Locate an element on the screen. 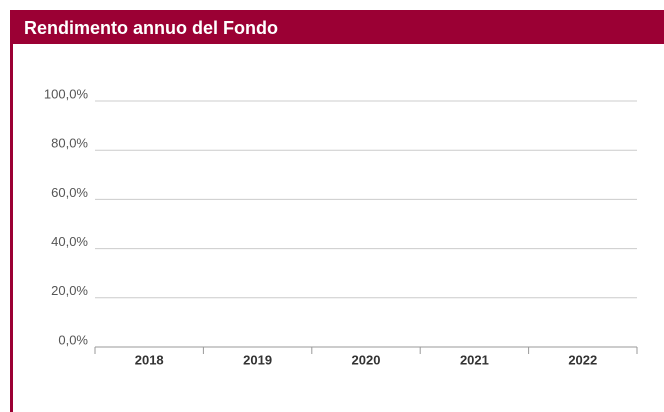 The height and width of the screenshot is (412, 664). y-tick-label: 0,0% is located at coordinates (73, 339).